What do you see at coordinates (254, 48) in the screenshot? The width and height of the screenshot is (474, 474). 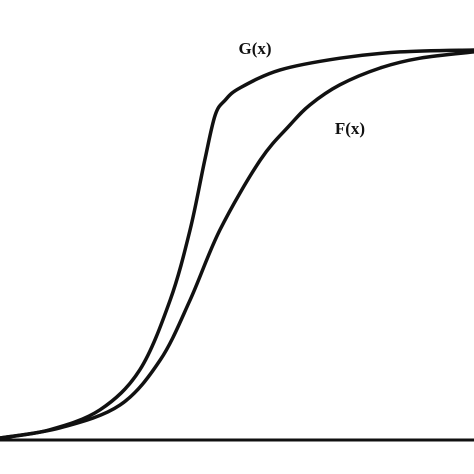 I see `curve-label: G(x)` at bounding box center [254, 48].